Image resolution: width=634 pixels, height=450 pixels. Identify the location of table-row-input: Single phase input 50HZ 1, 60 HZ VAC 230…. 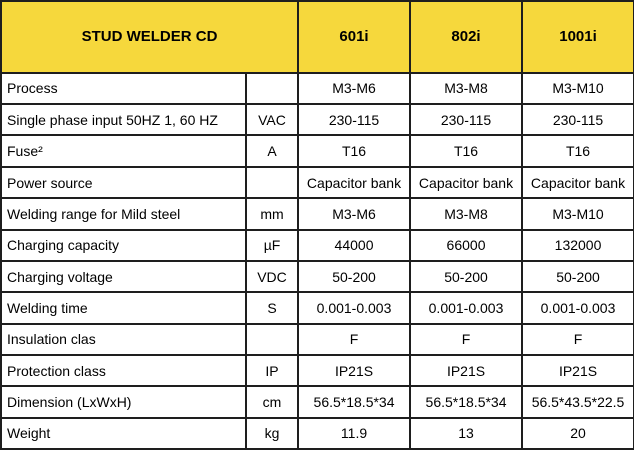
(317, 120).